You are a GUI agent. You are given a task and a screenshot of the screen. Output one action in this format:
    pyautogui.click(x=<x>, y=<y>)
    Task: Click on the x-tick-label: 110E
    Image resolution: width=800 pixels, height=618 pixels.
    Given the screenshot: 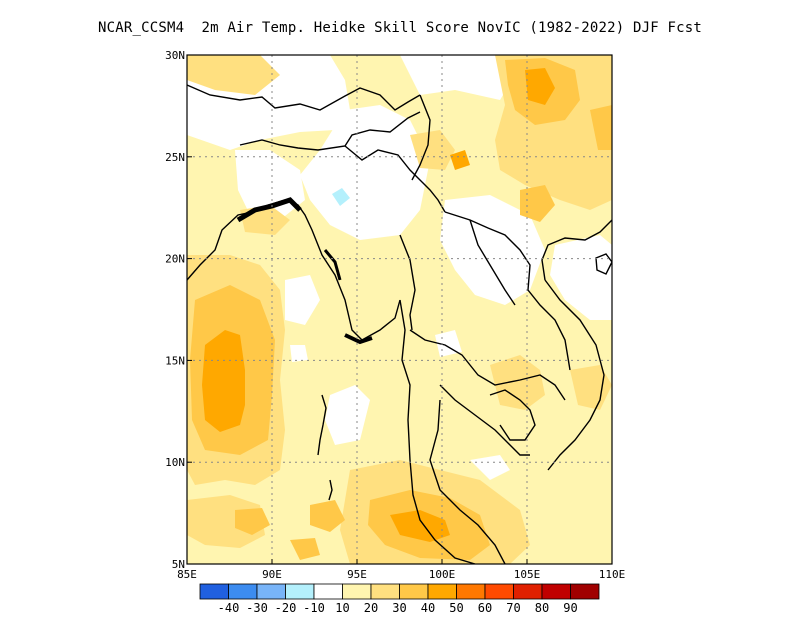 What is the action you would take?
    pyautogui.click(x=612, y=574)
    